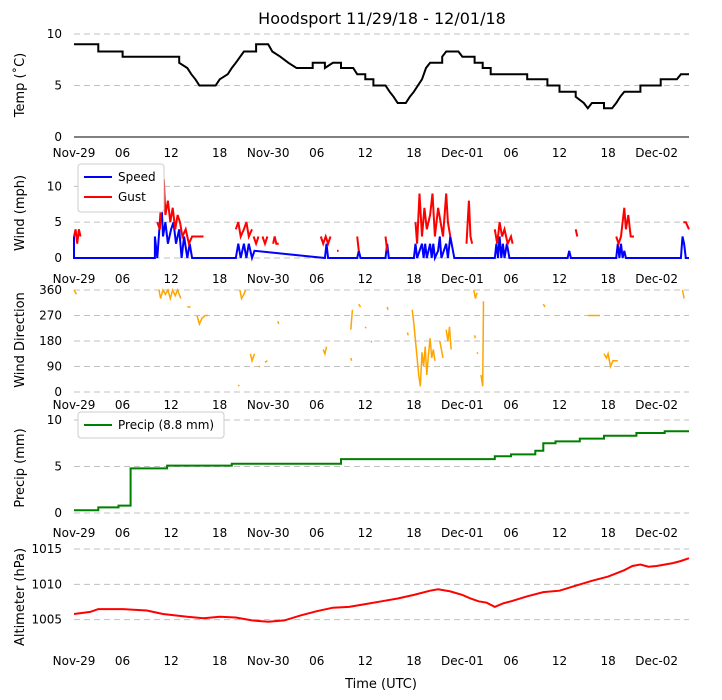 This screenshot has width=722, height=700. I want to click on y-tick-label: 90, so click(54, 367).